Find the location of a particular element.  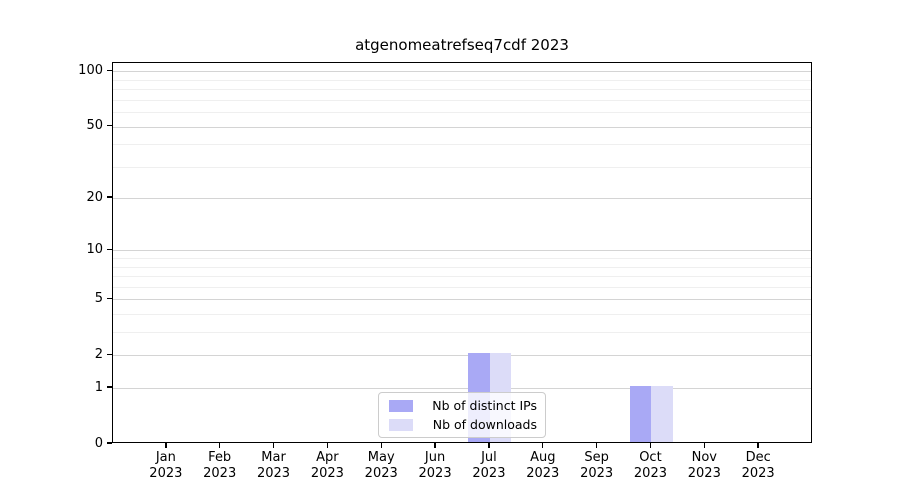

x-tick-label: Sep 2023 is located at coordinates (597, 465).